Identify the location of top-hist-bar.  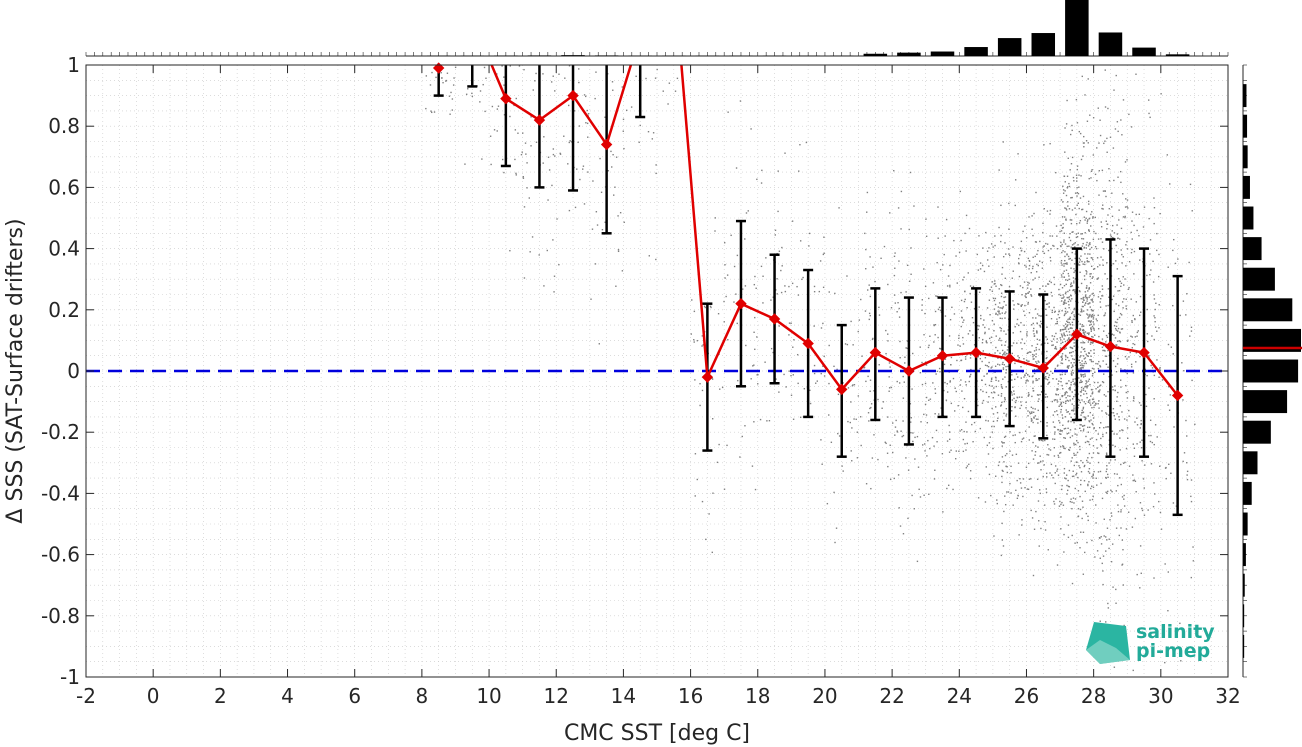
(976, 51).